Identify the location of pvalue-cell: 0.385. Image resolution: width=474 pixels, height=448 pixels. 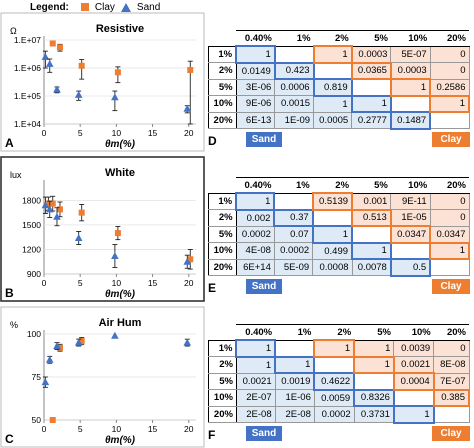
(451, 397).